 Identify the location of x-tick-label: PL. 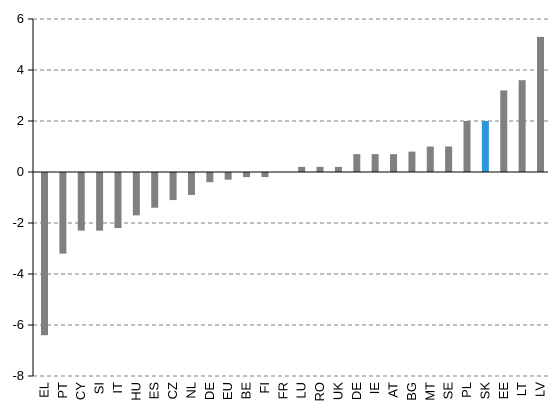
(466, 390).